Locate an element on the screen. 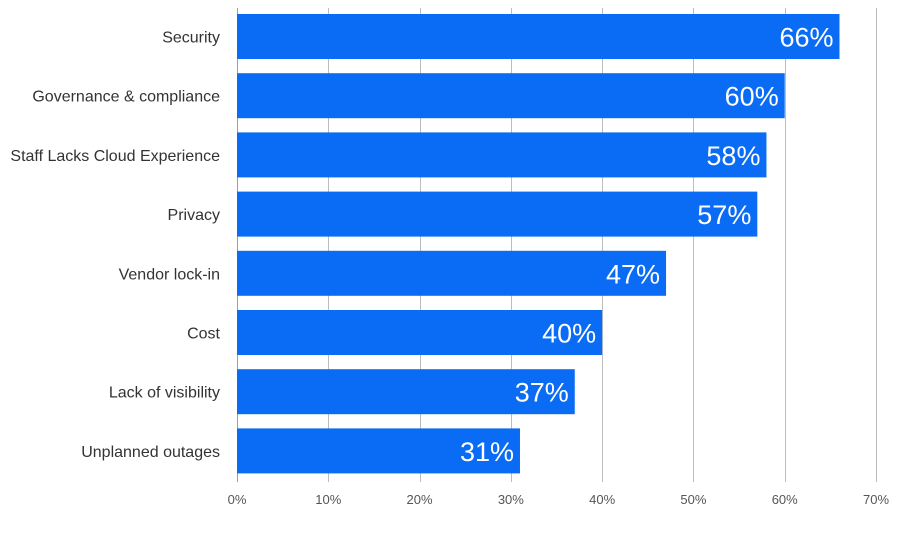 The height and width of the screenshot is (533, 899). category-label: Staff Lacks Cloud Experience is located at coordinates (115, 156).